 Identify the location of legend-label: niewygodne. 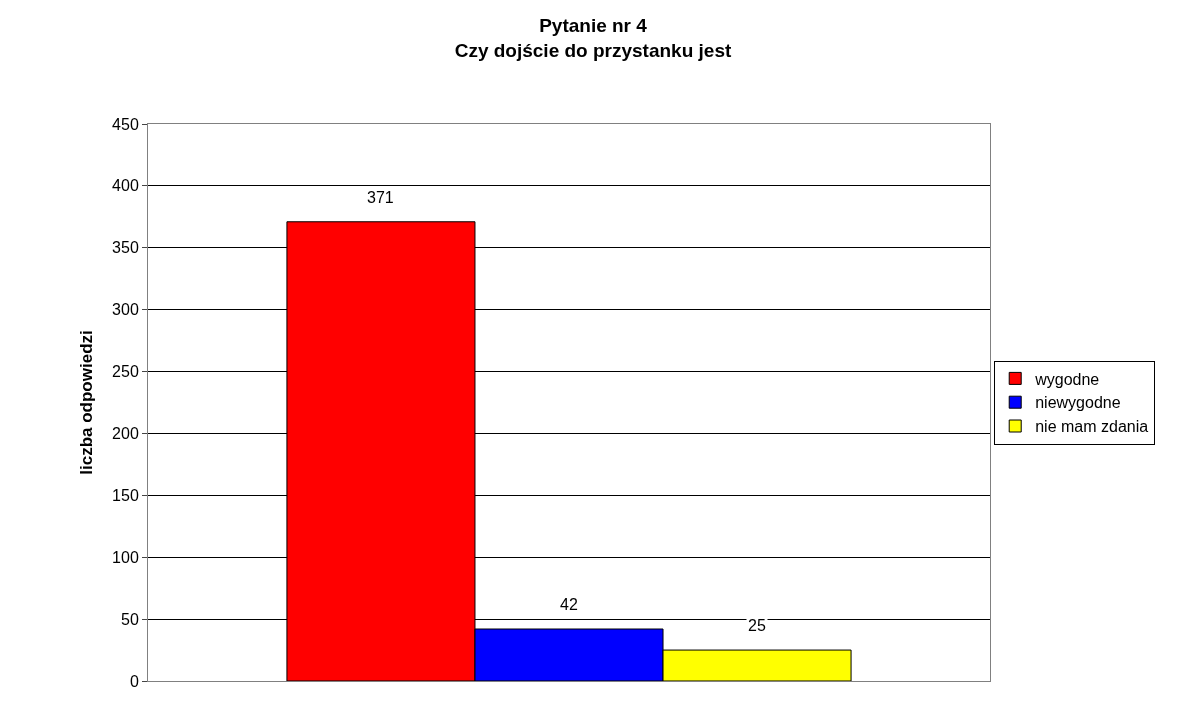
(1078, 403).